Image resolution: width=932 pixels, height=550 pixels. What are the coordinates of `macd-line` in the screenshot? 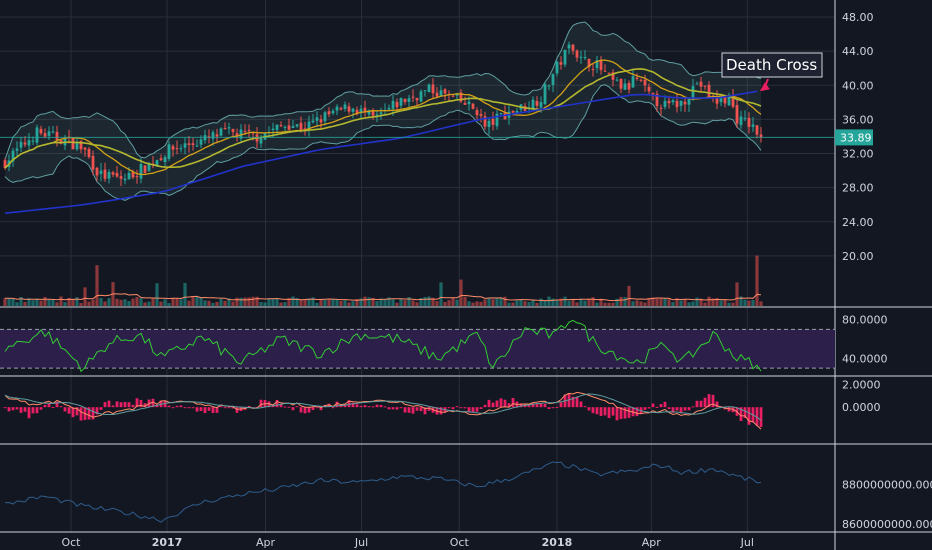 It's located at (383, 410).